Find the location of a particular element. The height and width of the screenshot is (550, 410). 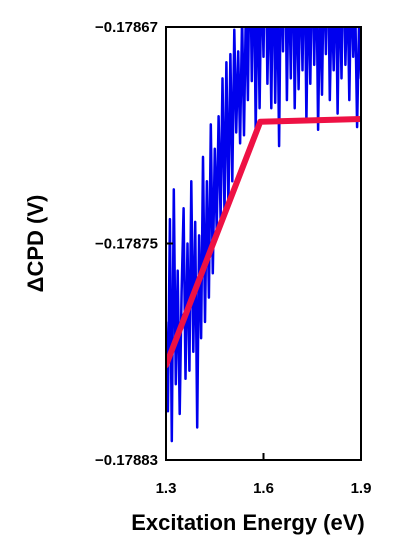

y-axis-title: ΔCPD (V) is located at coordinates (35, 244).